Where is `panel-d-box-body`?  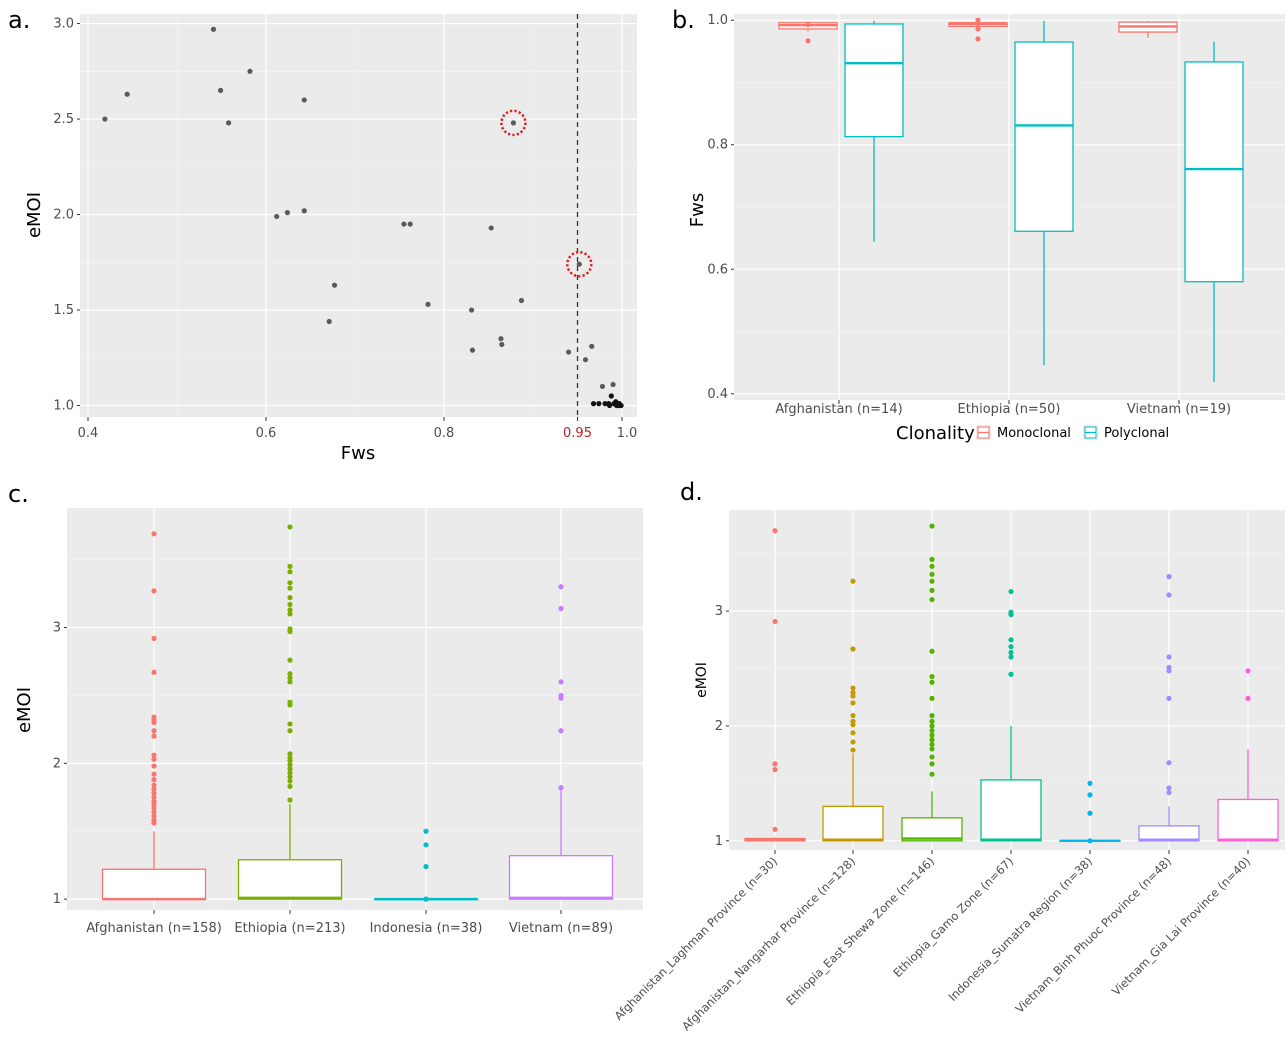
panel-d-box-body is located at coordinates (1011, 810).